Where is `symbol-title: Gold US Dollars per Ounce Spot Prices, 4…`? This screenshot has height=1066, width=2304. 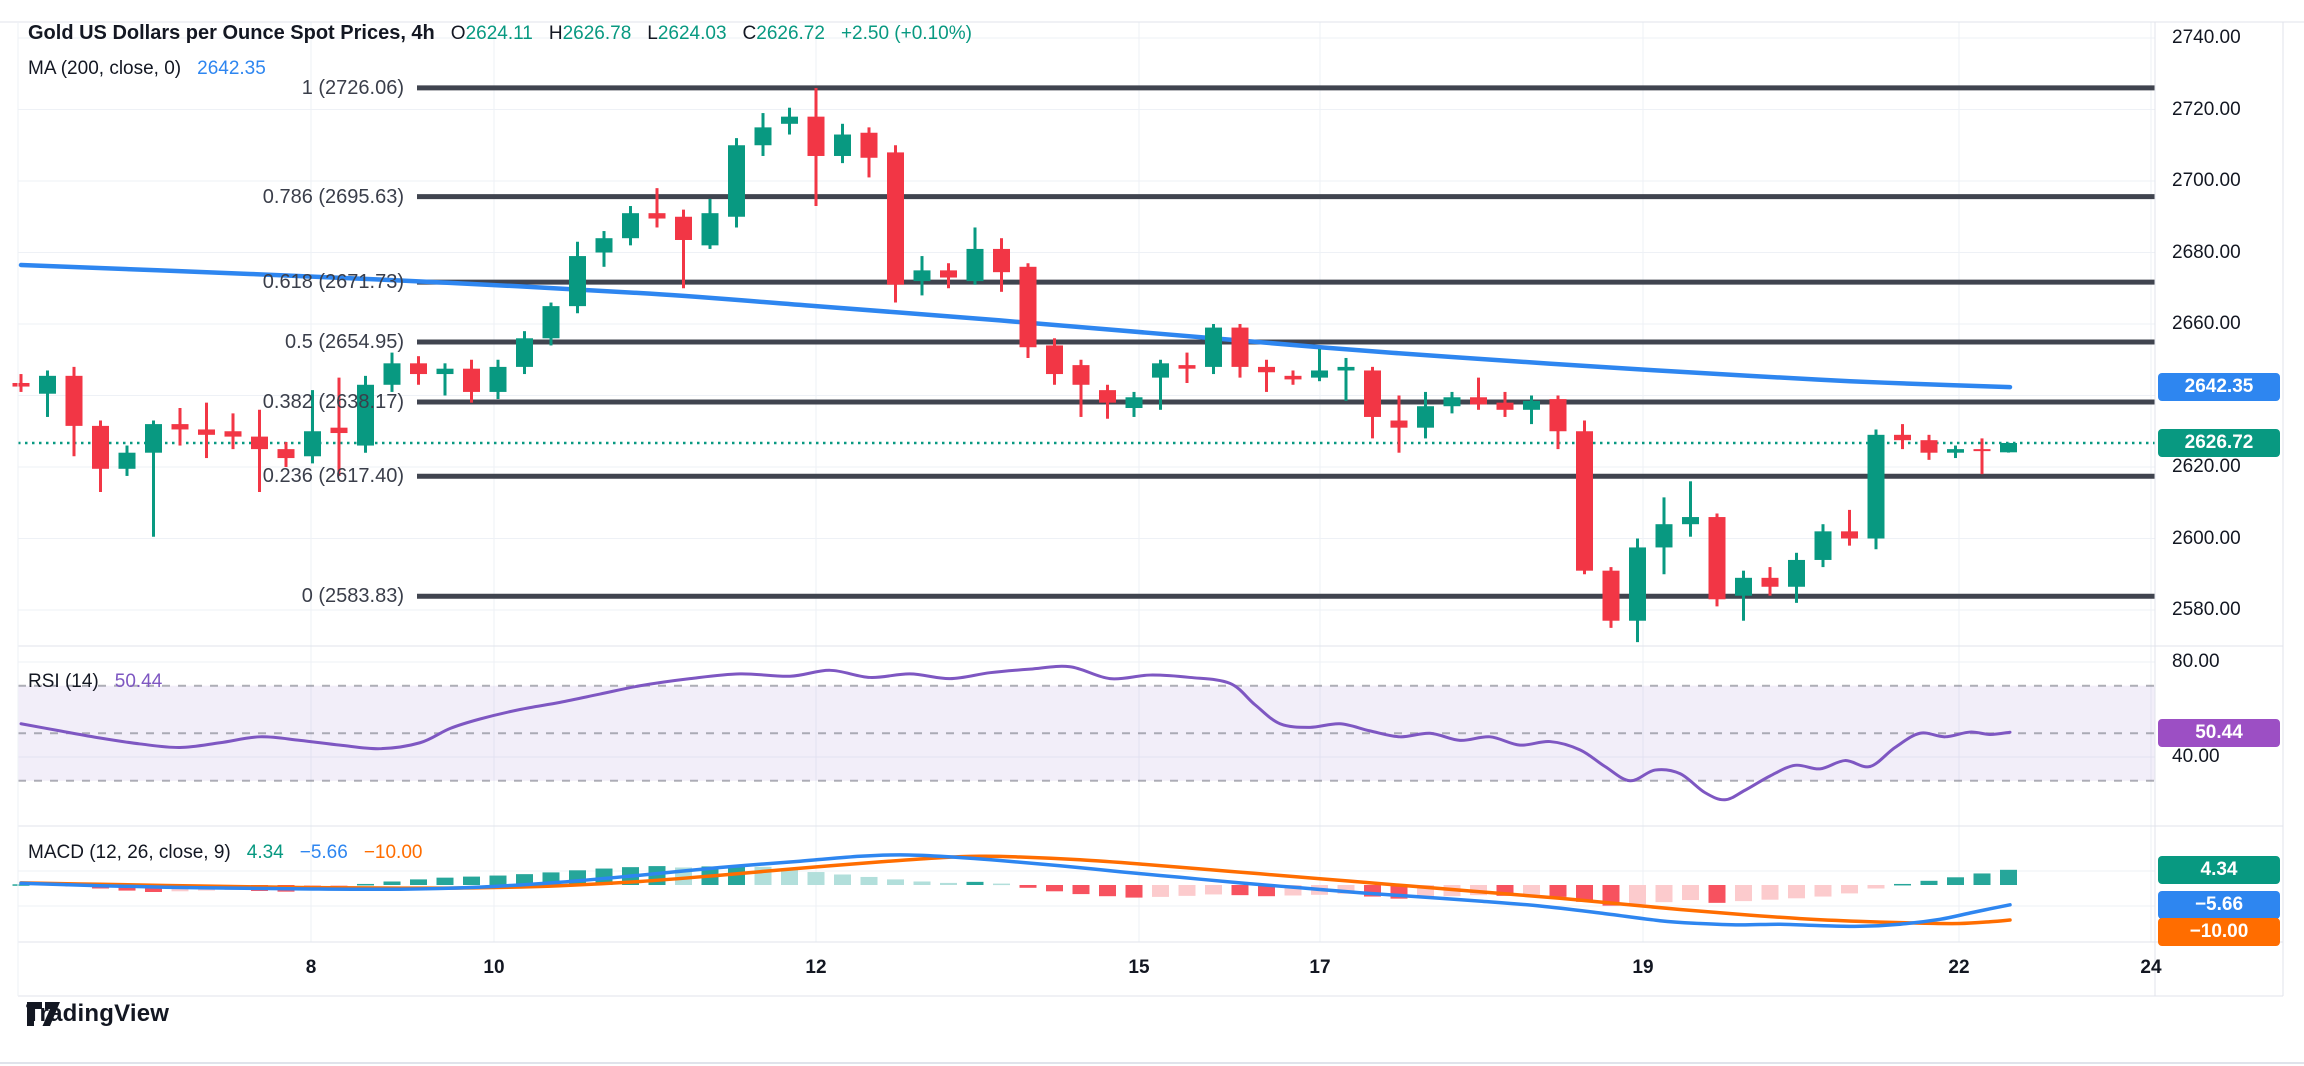 symbol-title: Gold US Dollars per Ounce Spot Prices, 4… is located at coordinates (231, 33).